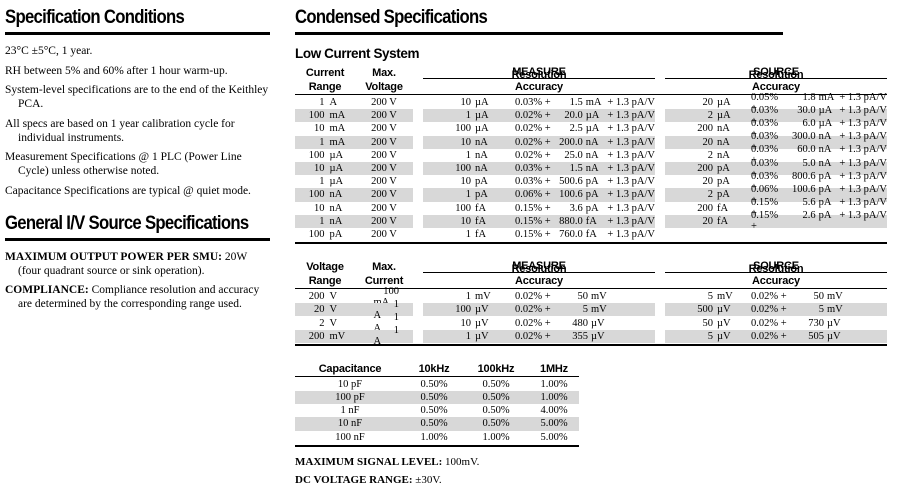  Describe the element at coordinates (427, 478) in the screenshot. I see `note-text: ±30V.` at that location.